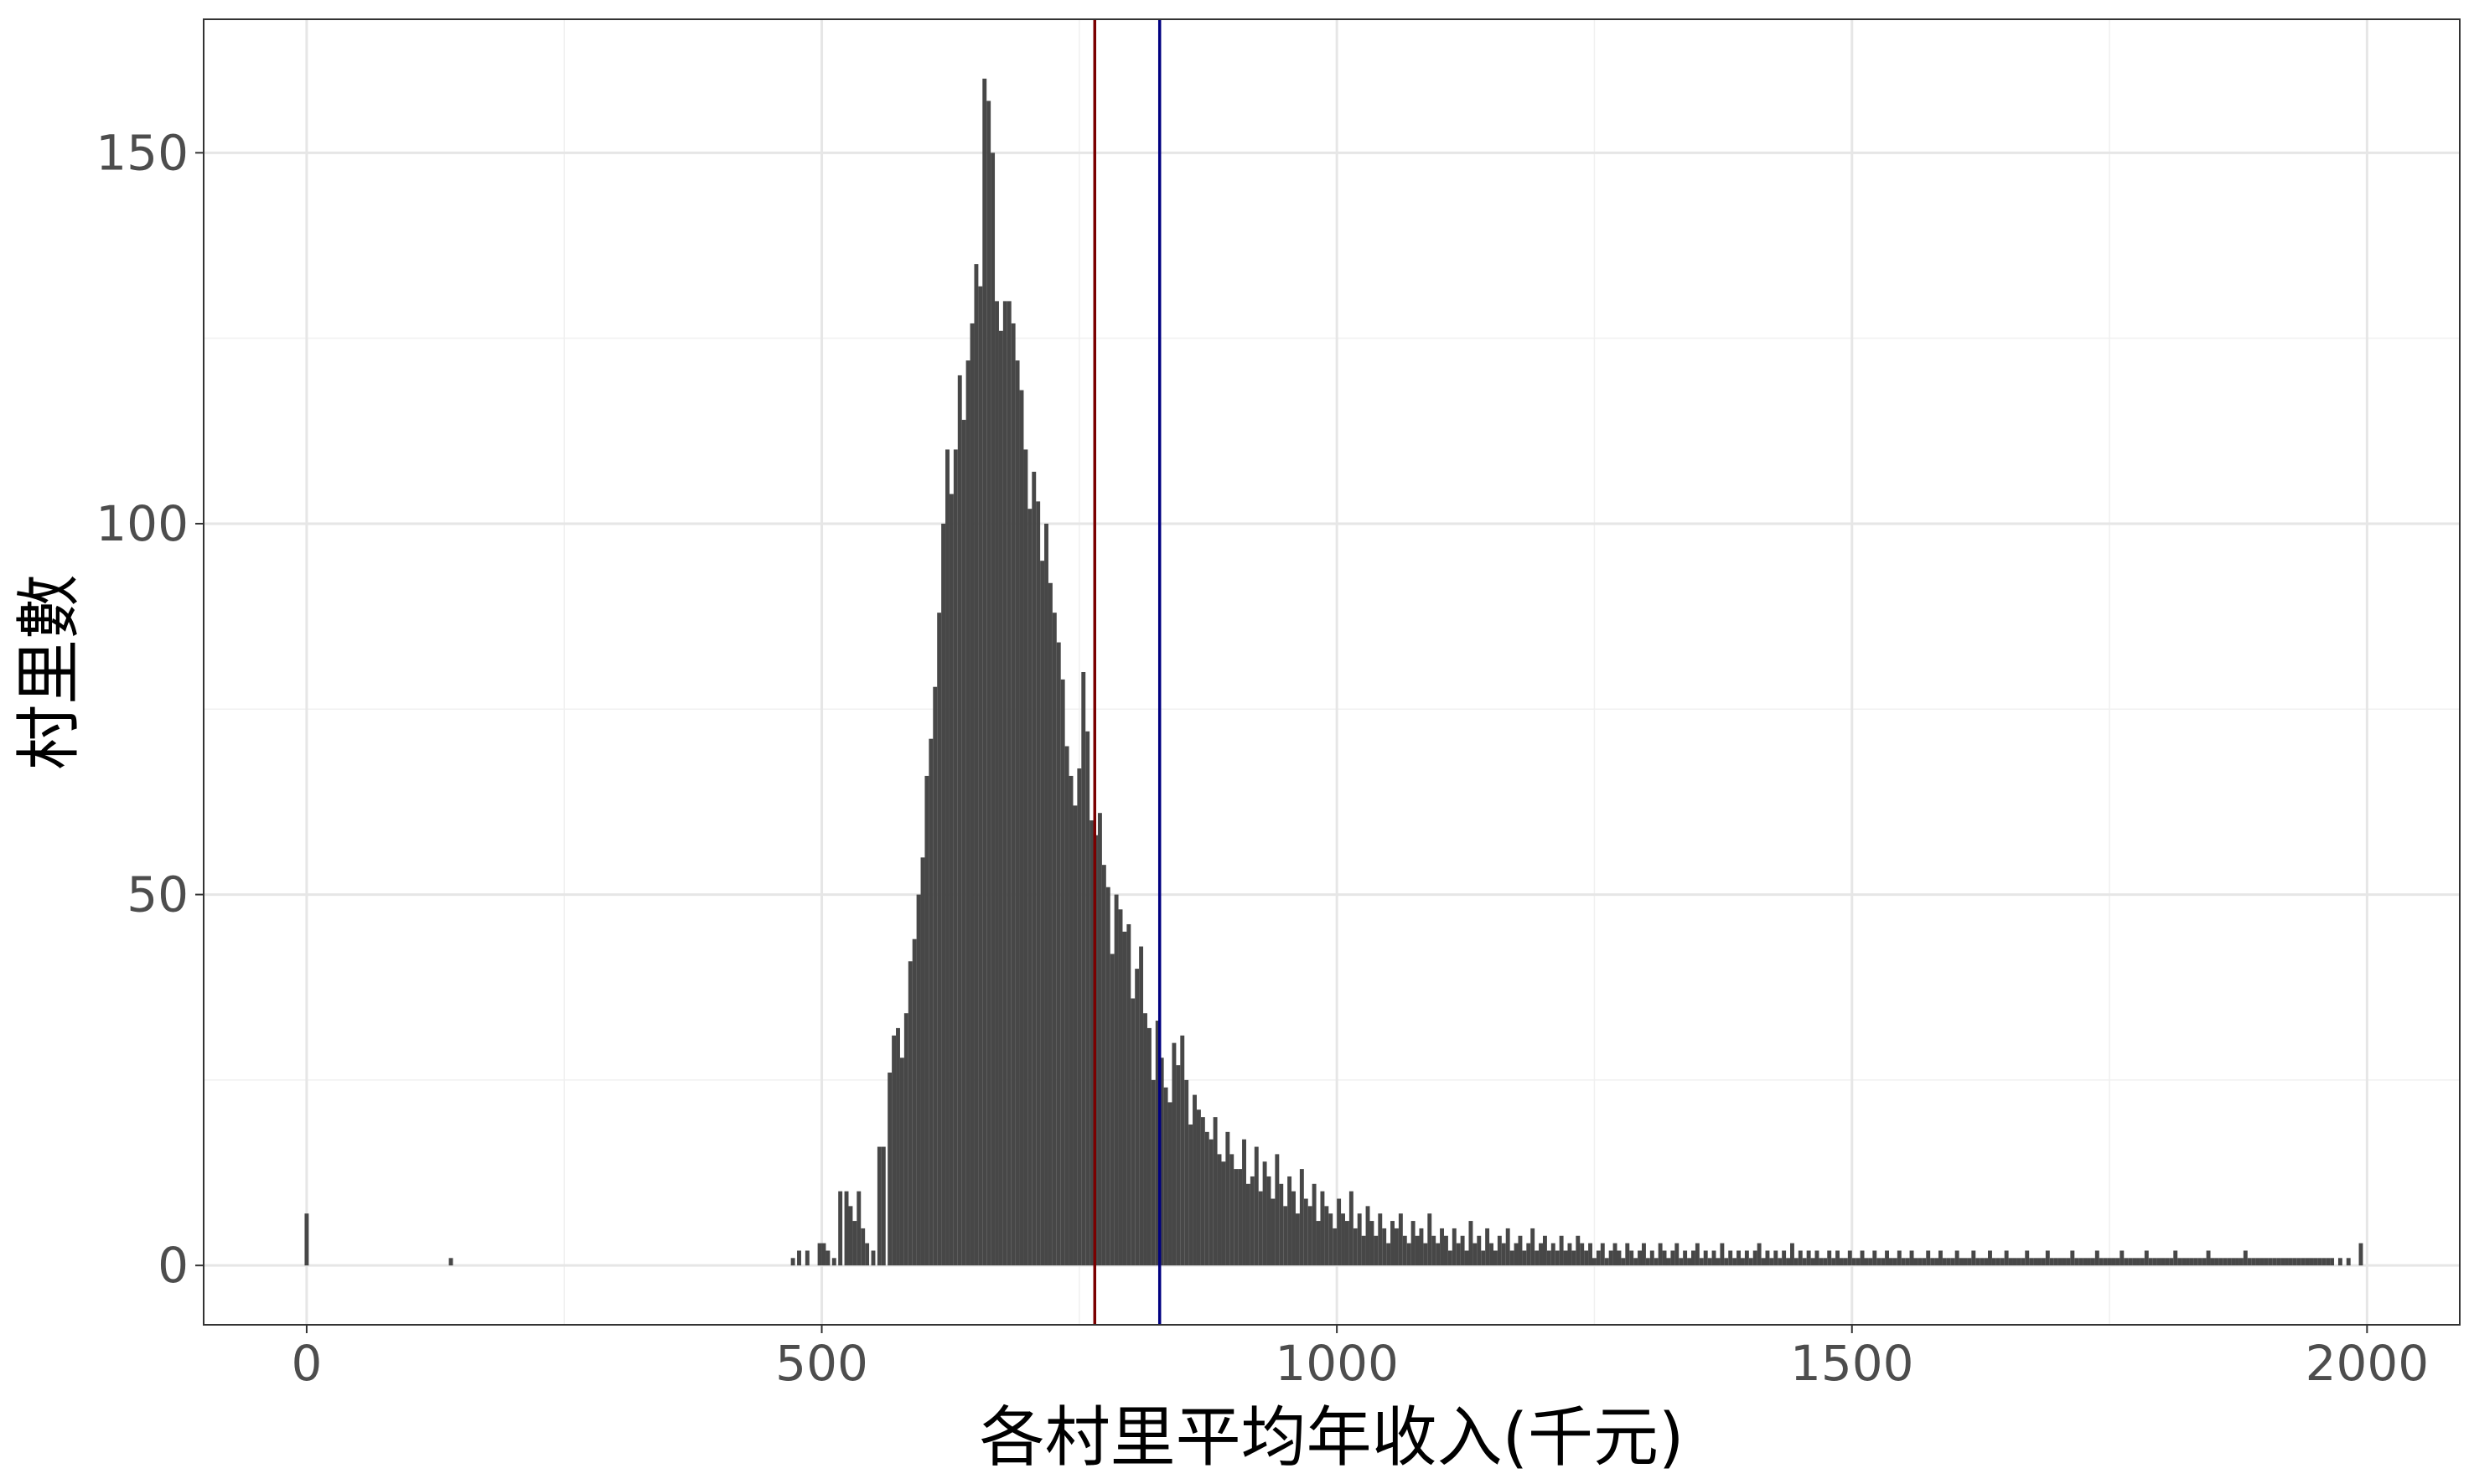 This screenshot has width=2474, height=1484. What do you see at coordinates (173, 1266) in the screenshot?
I see `y-tick-label: 0` at bounding box center [173, 1266].